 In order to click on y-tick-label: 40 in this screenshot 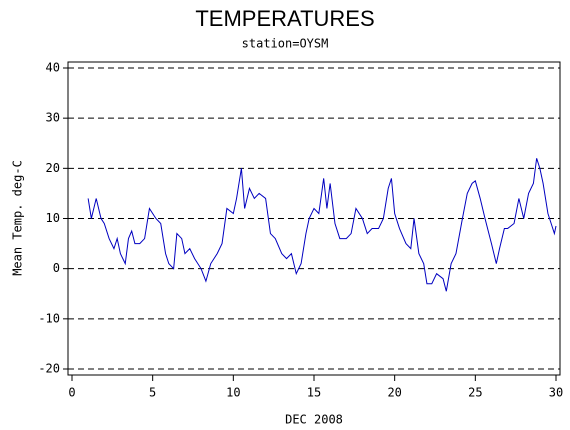, I will do `click(53, 68)`.